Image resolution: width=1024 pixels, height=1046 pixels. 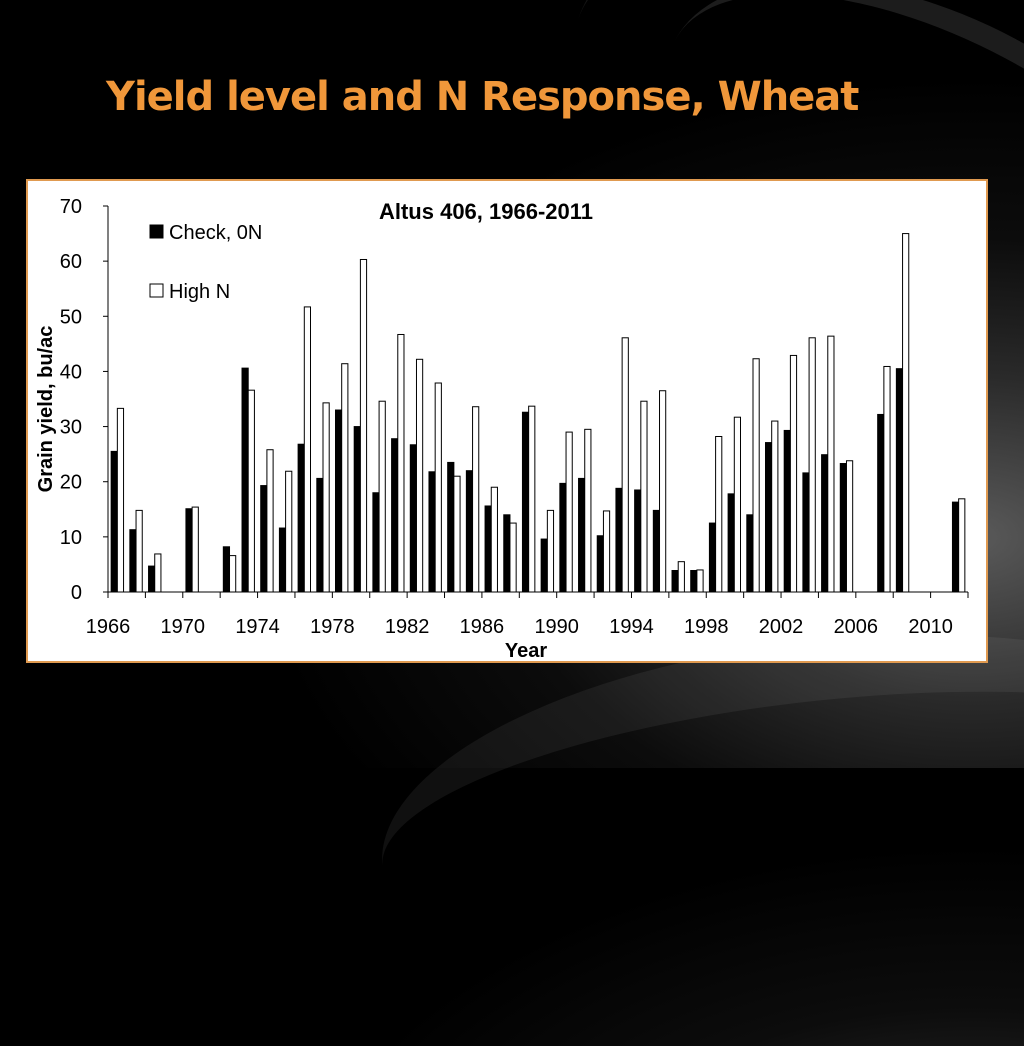 I want to click on legend-swatch-check, so click(x=156, y=231).